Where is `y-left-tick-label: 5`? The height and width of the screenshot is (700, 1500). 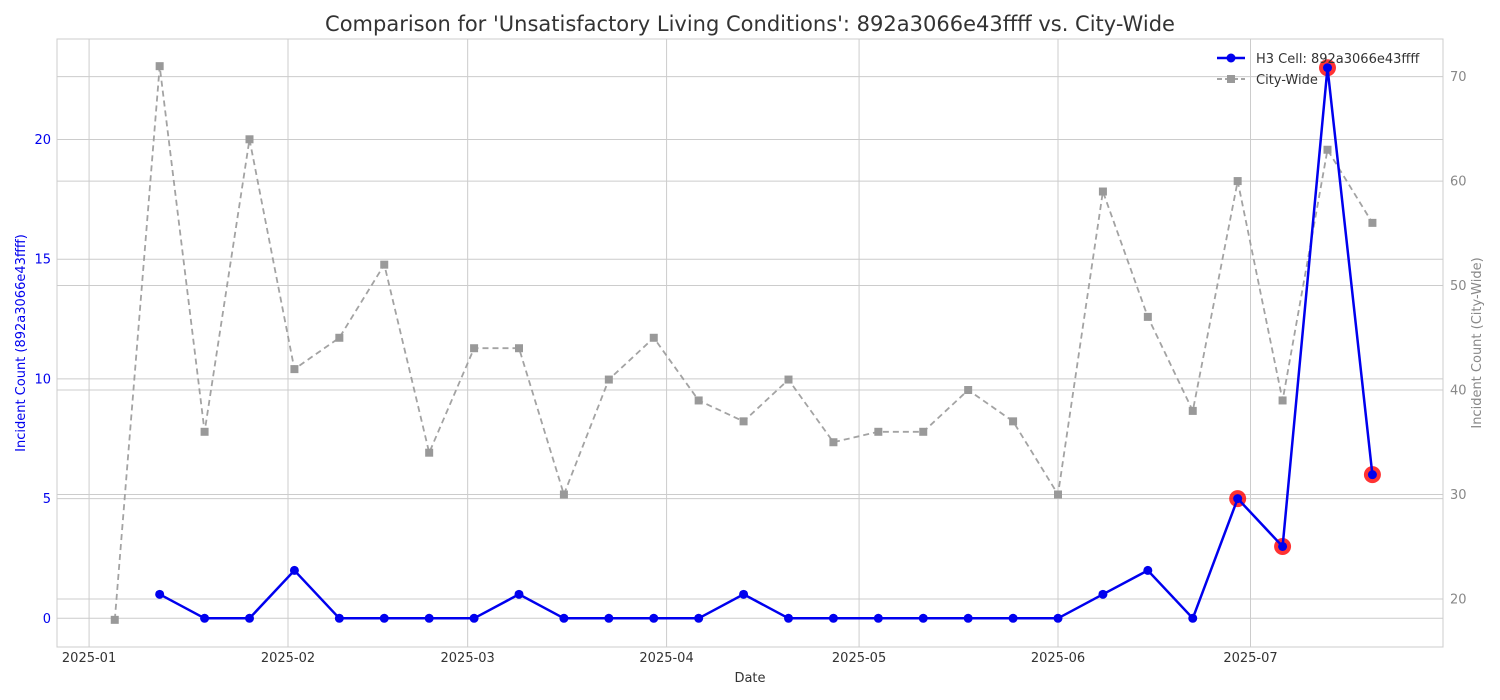 y-left-tick-label: 5 is located at coordinates (47, 499).